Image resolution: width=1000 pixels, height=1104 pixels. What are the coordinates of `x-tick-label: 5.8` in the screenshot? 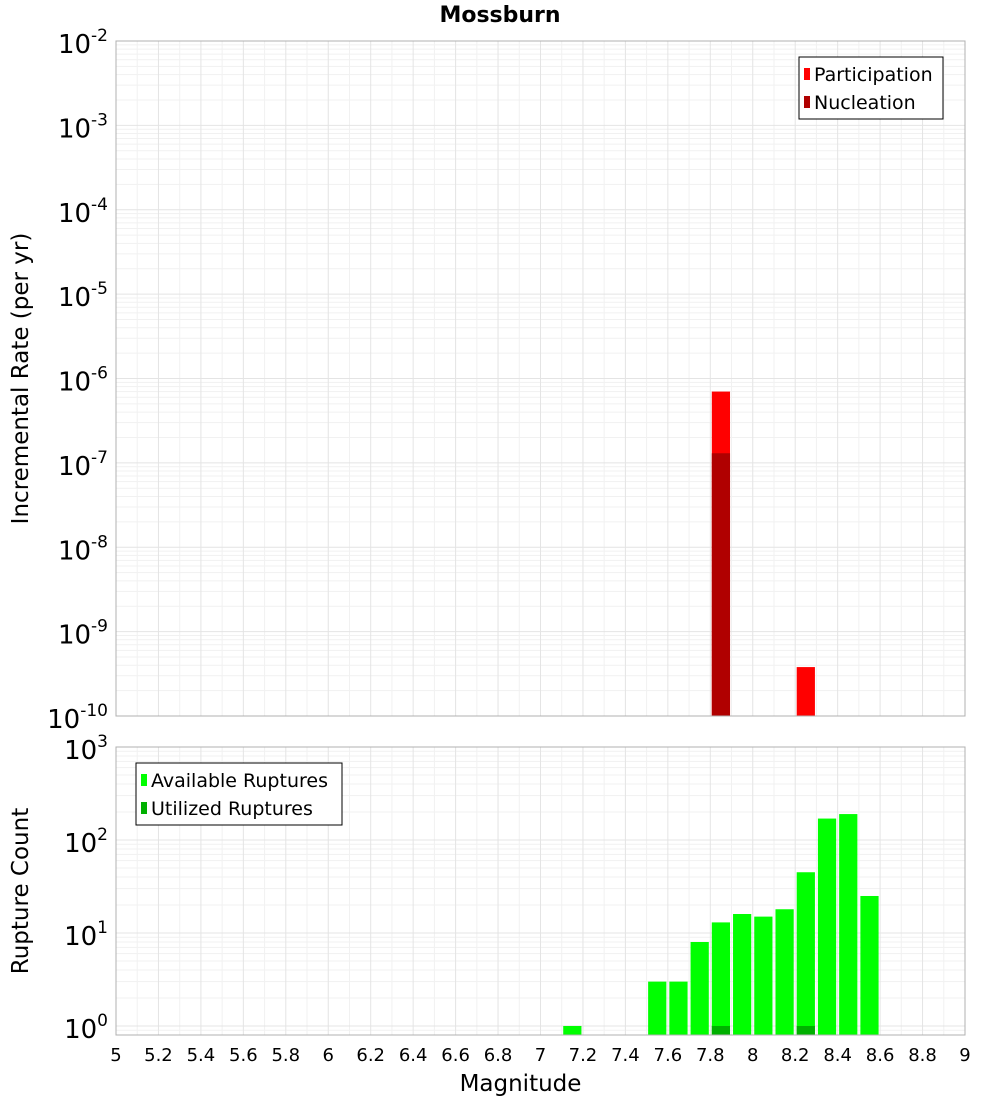 It's located at (285, 1055).